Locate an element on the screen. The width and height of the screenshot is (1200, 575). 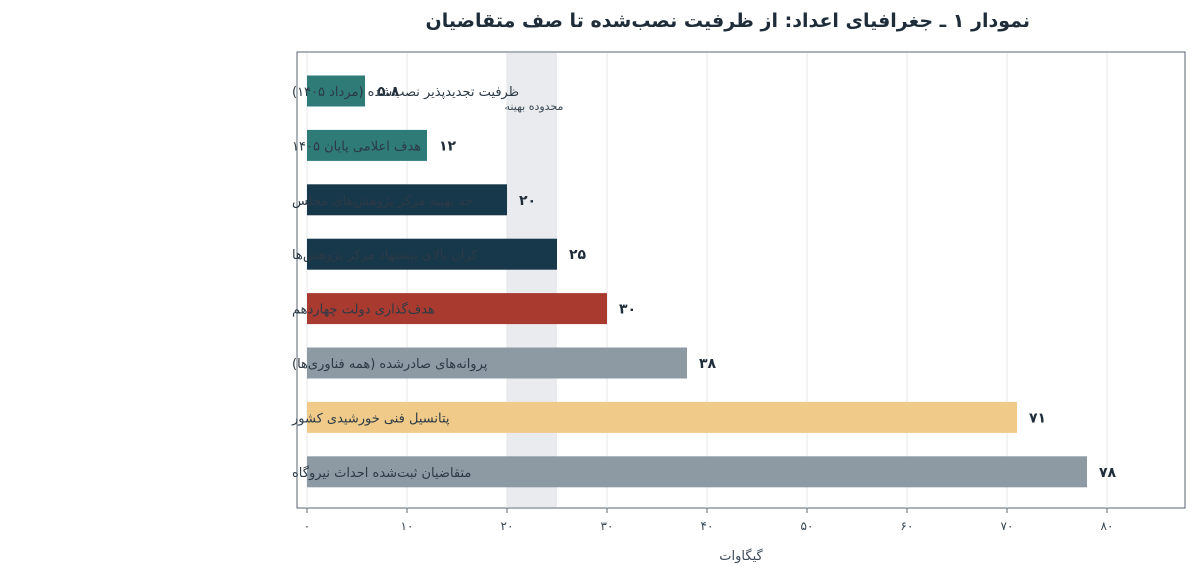
x-tick-label: ۱۰ is located at coordinates (407, 526).